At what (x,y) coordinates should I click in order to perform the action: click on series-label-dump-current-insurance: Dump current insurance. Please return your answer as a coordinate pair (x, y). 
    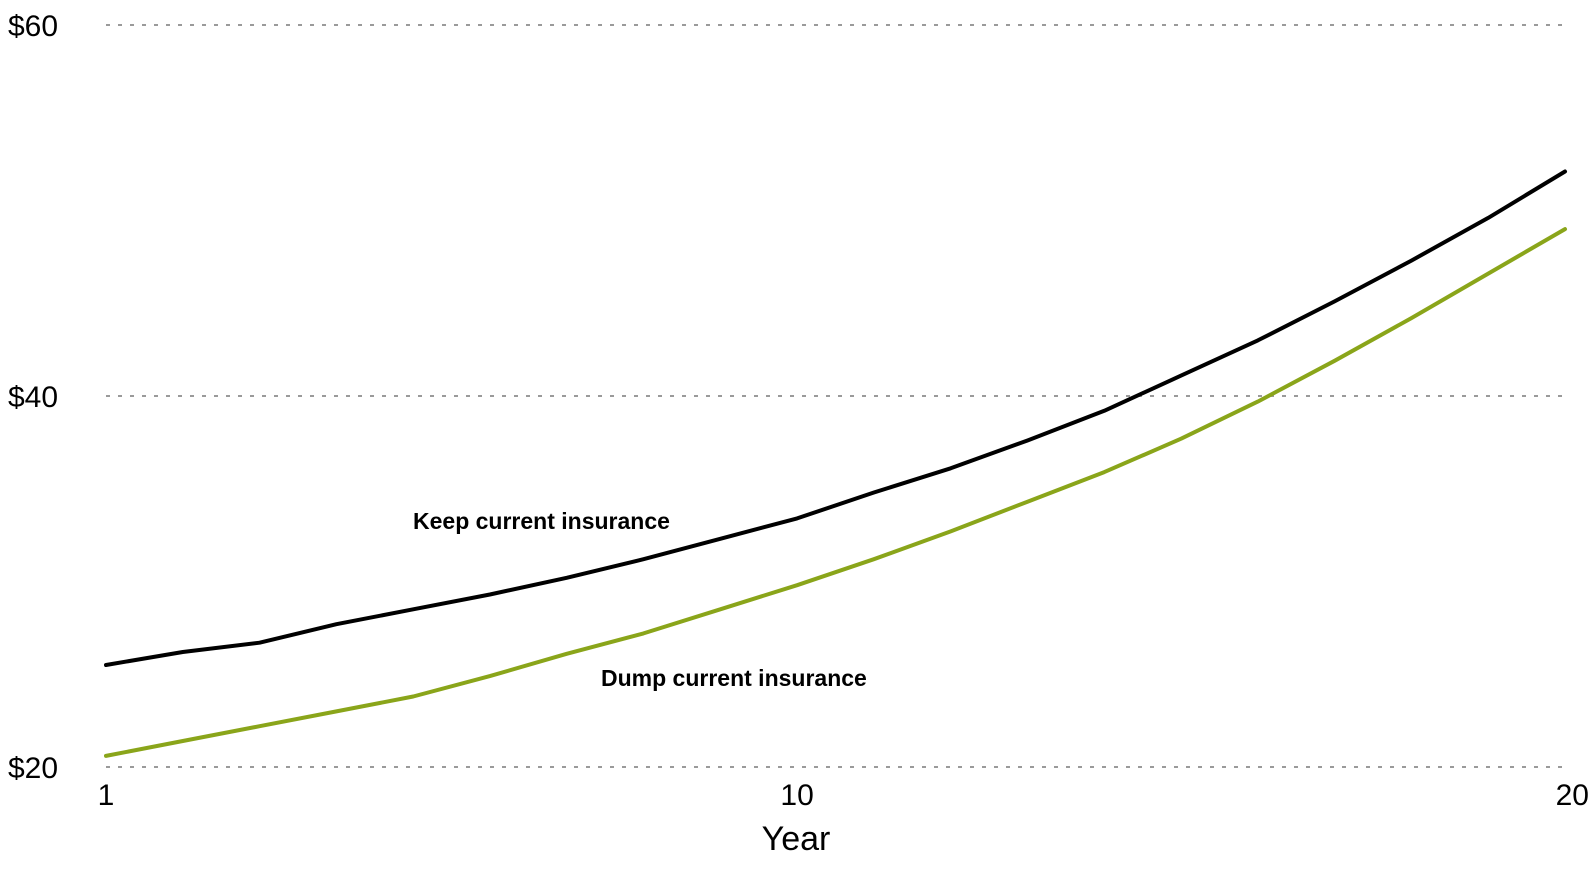
    Looking at the image, I should click on (734, 678).